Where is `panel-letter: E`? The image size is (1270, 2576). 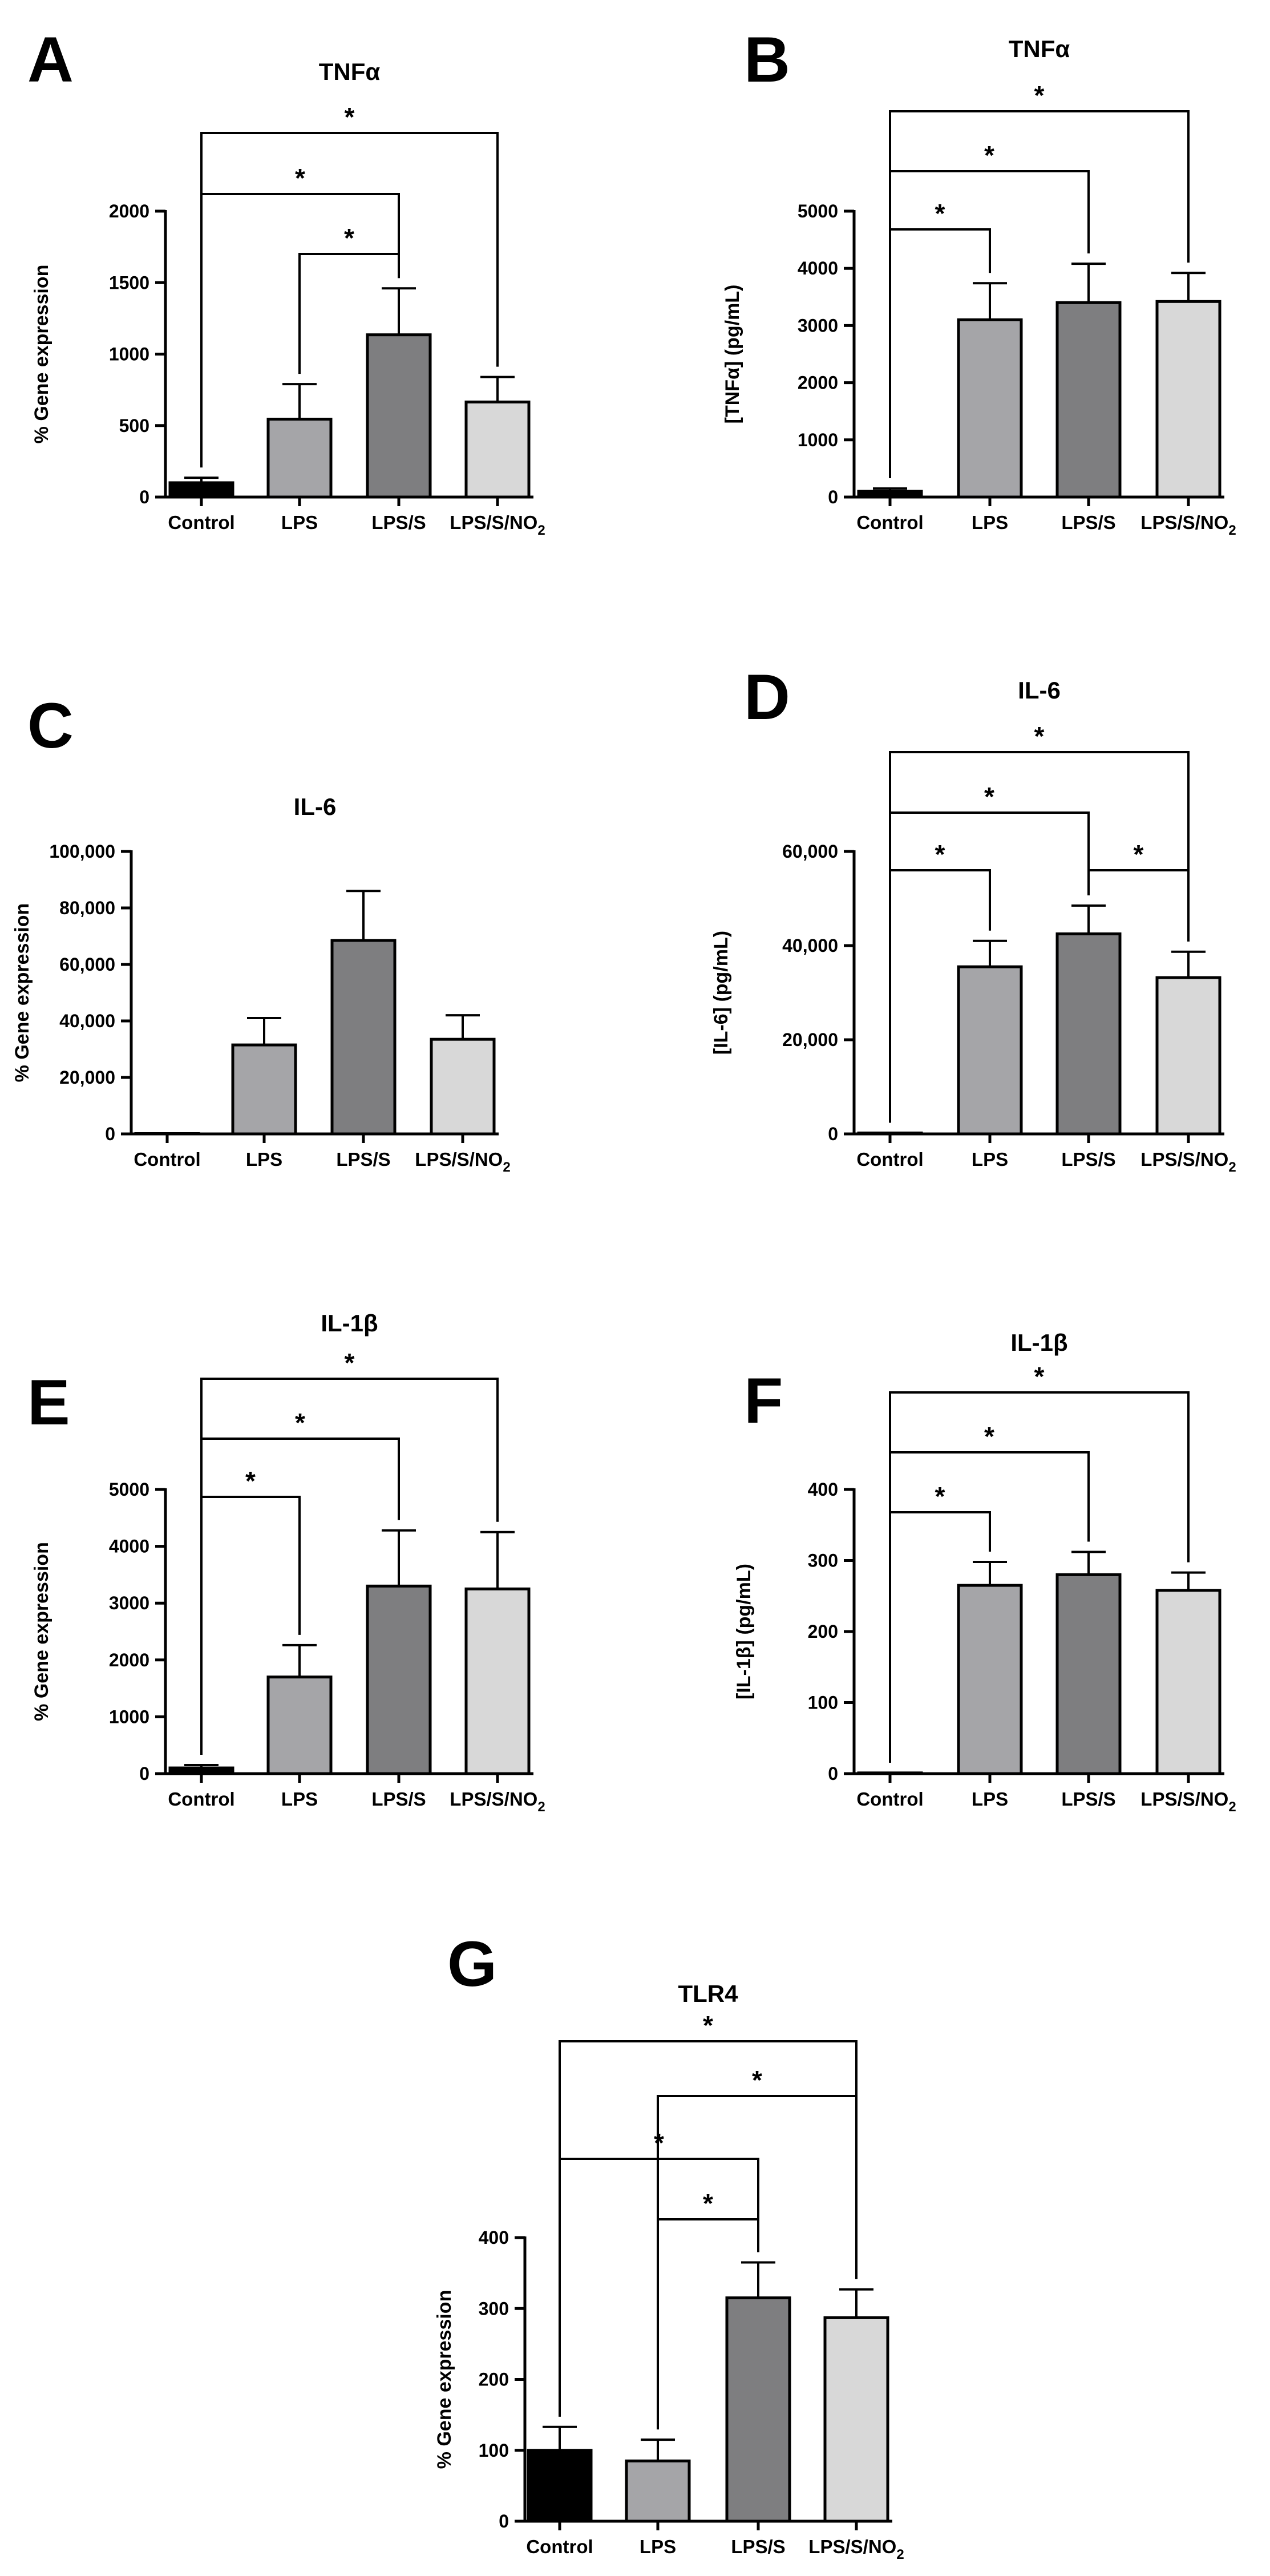
panel-letter: E is located at coordinates (48, 1402).